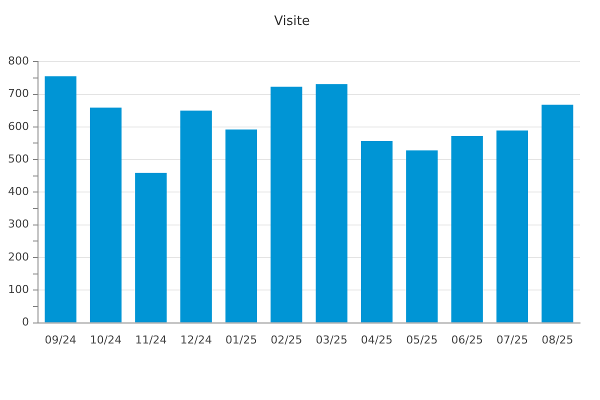 The image size is (600, 400). Describe the element at coordinates (512, 339) in the screenshot. I see `x-tick-label: 07/25` at that location.